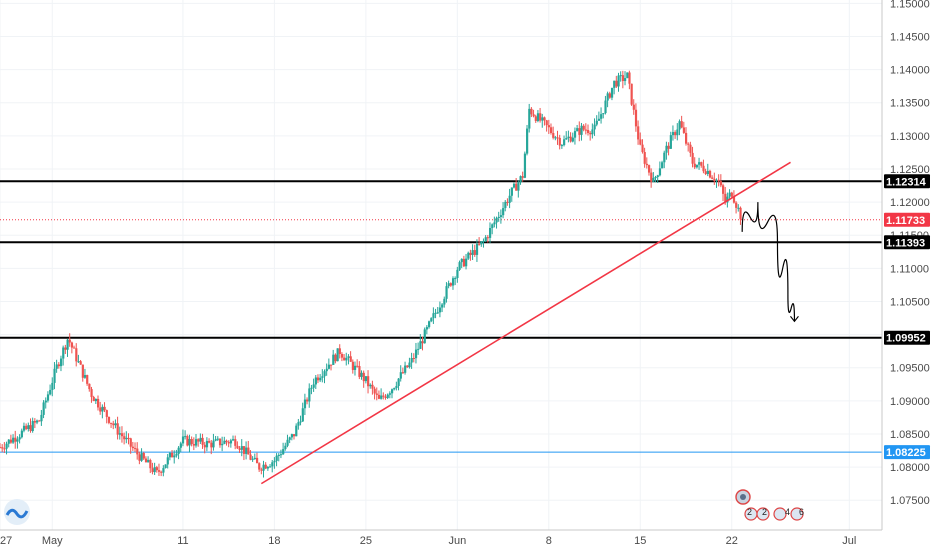 The image size is (932, 550). What do you see at coordinates (769, 505) in the screenshot?
I see `event-icons: 2 2 4 6` at bounding box center [769, 505].